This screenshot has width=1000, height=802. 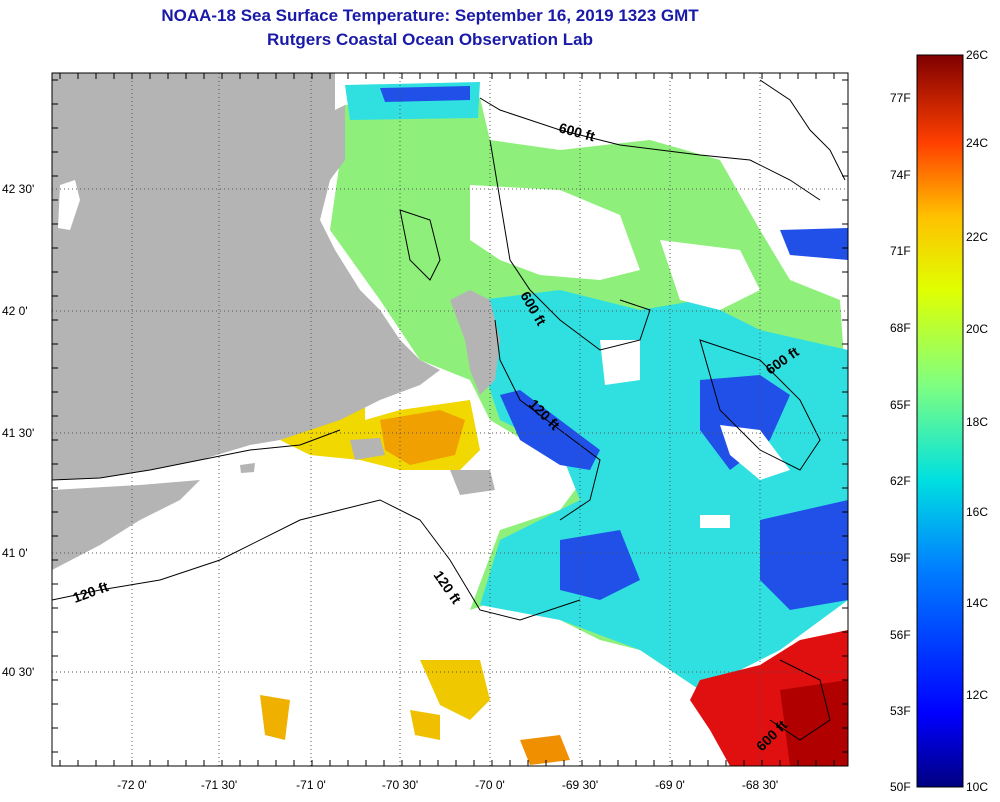 What do you see at coordinates (18, 672) in the screenshot?
I see `lat-label: 40 30'` at bounding box center [18, 672].